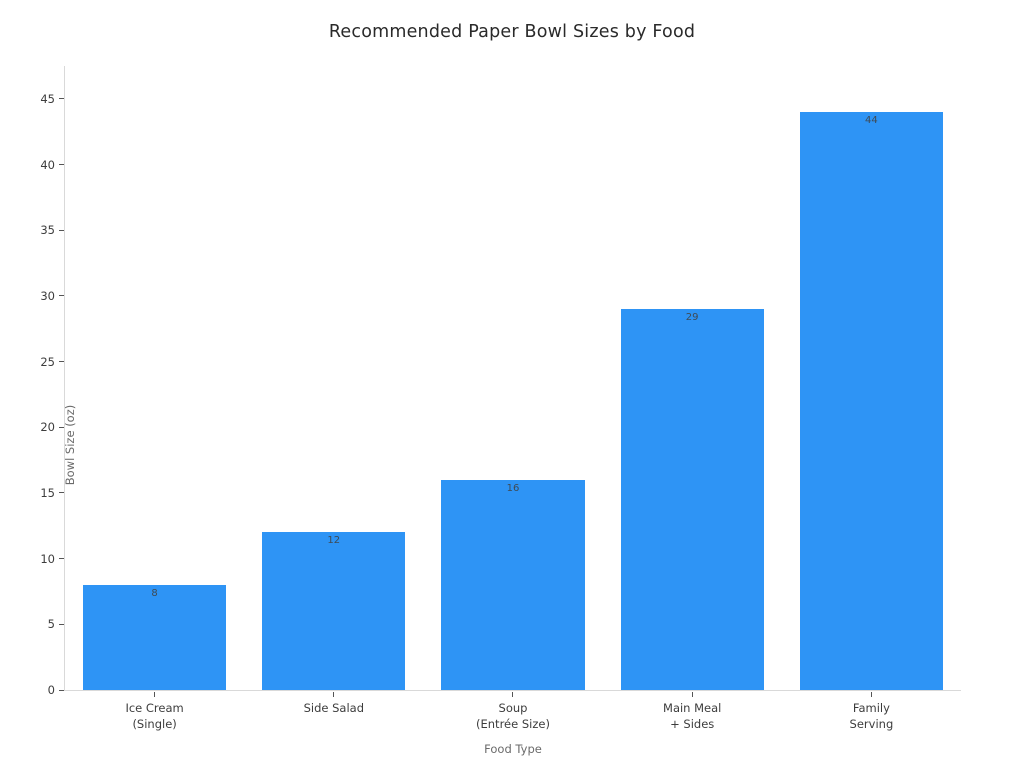 The image size is (1024, 768). I want to click on bar-1: 12, so click(334, 611).